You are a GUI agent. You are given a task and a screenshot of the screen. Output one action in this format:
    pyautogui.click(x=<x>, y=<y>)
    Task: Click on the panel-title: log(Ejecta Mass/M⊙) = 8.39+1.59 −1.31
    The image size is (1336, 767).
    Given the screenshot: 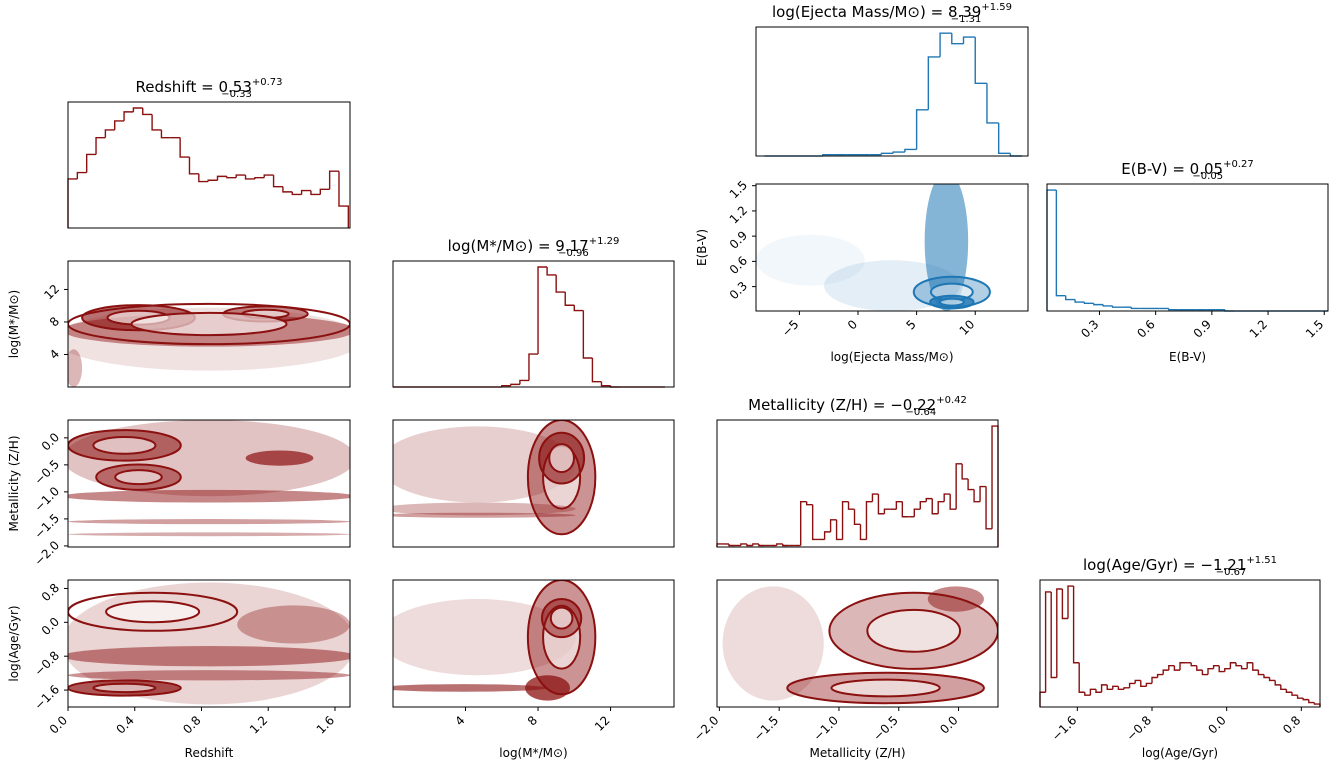 What is the action you would take?
    pyautogui.click(x=892, y=13)
    